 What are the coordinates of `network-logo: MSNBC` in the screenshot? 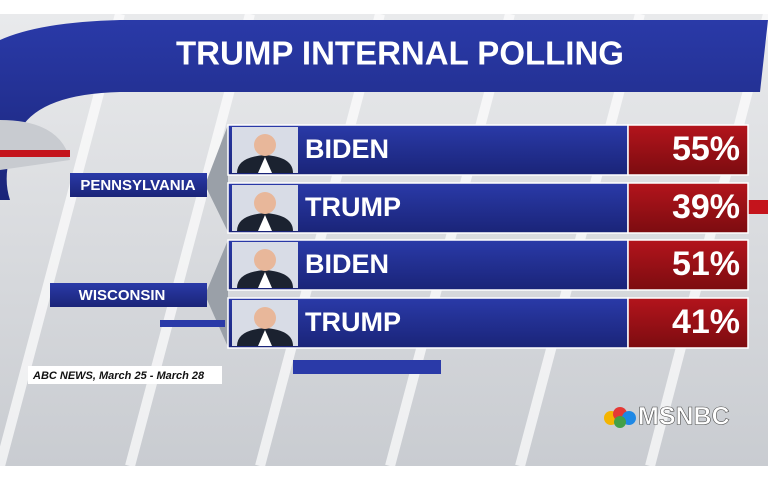 It's located at (667, 416).